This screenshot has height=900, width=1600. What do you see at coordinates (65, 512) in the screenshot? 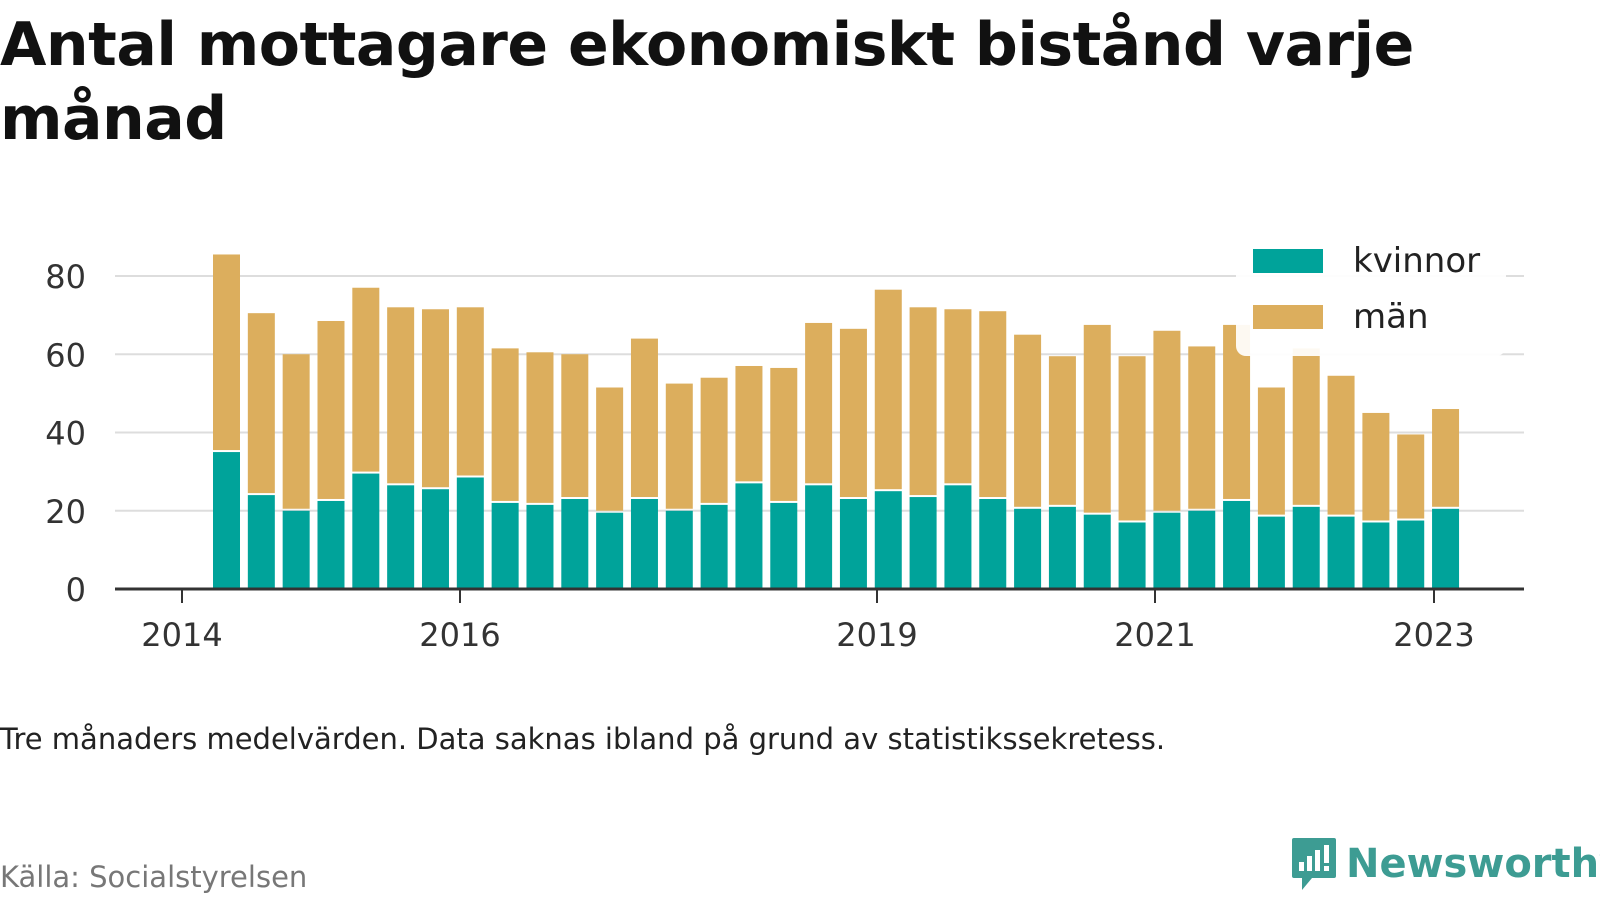
I see `y-tick-label: 20` at bounding box center [65, 512].